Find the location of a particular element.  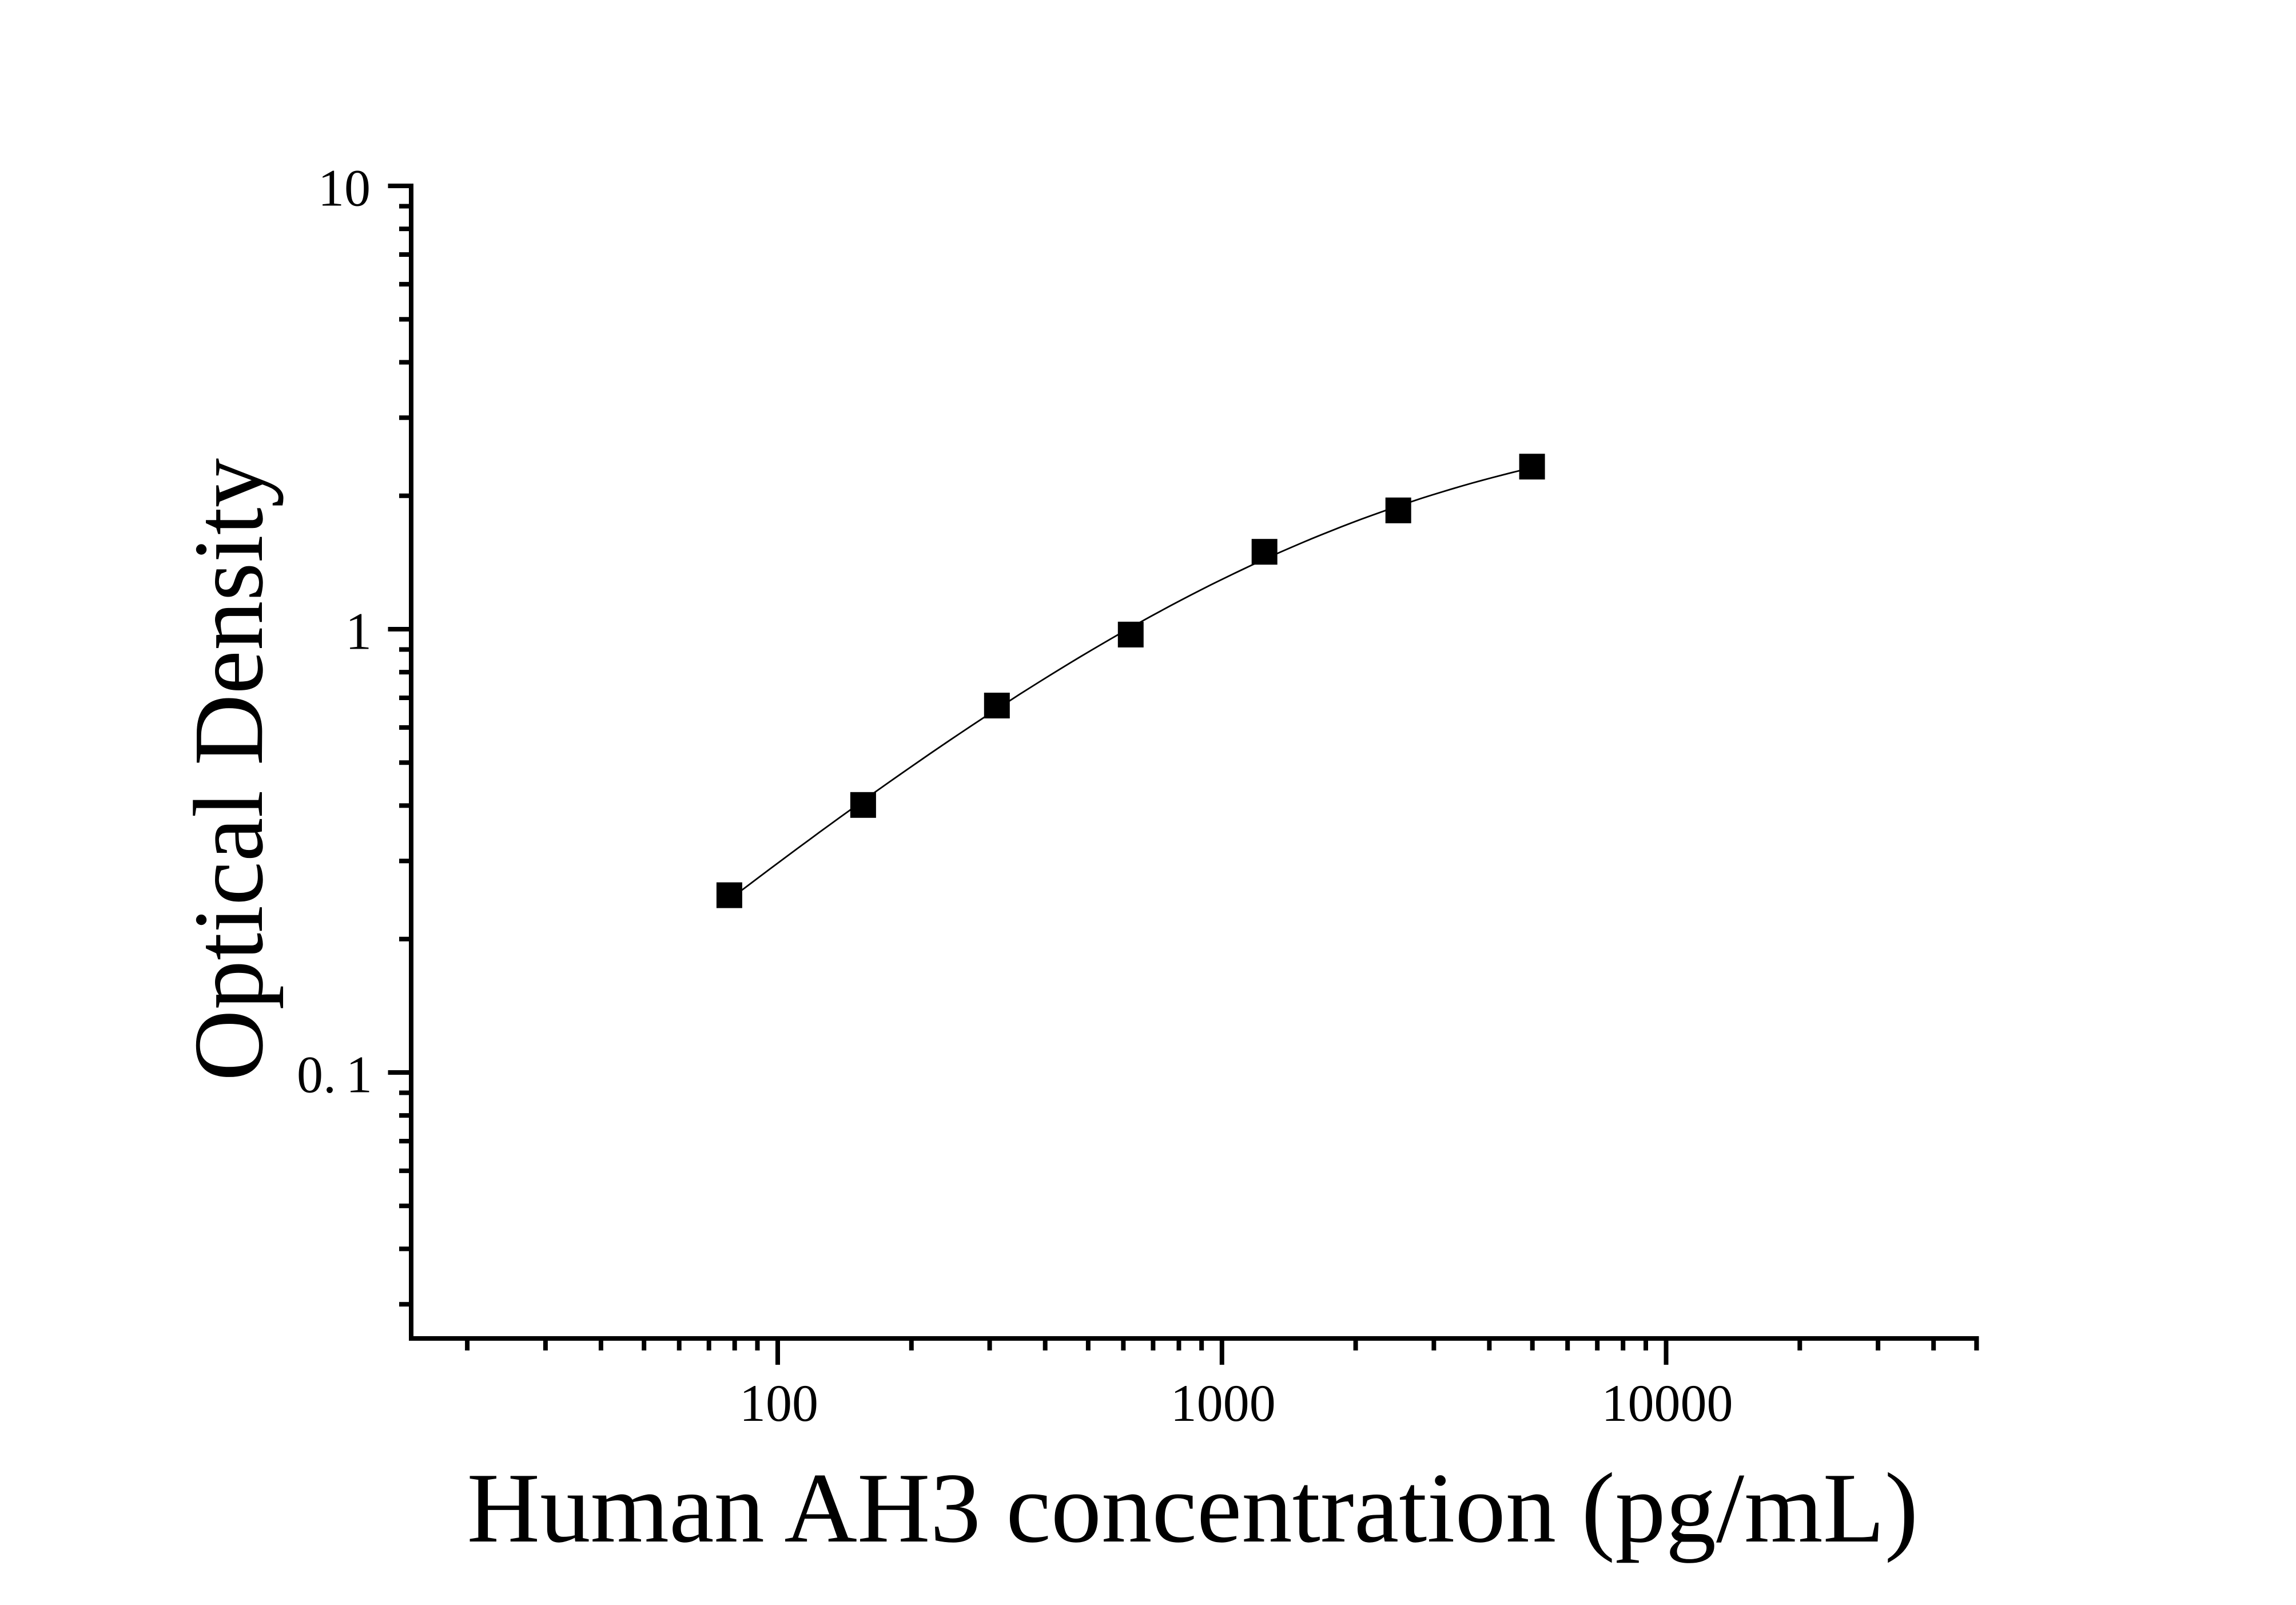

svg-text: 0. is located at coordinates (316, 1075).